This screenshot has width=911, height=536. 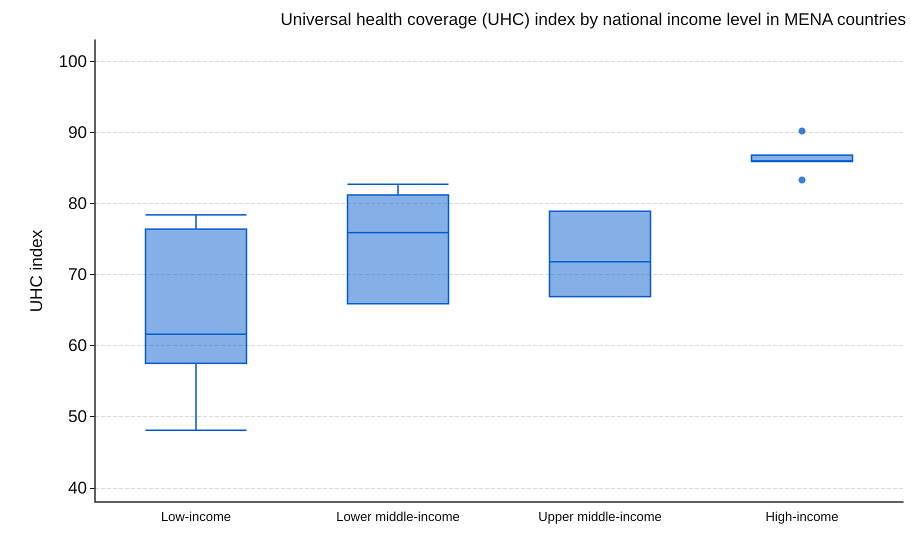 I want to click on y-tick-label: 80, so click(x=77, y=203).